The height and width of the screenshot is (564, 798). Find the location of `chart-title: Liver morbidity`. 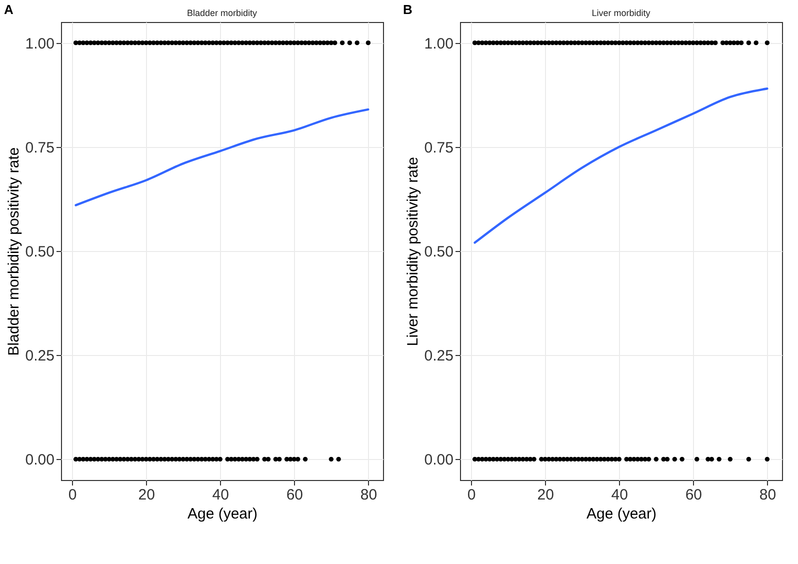

chart-title: Liver morbidity is located at coordinates (621, 13).